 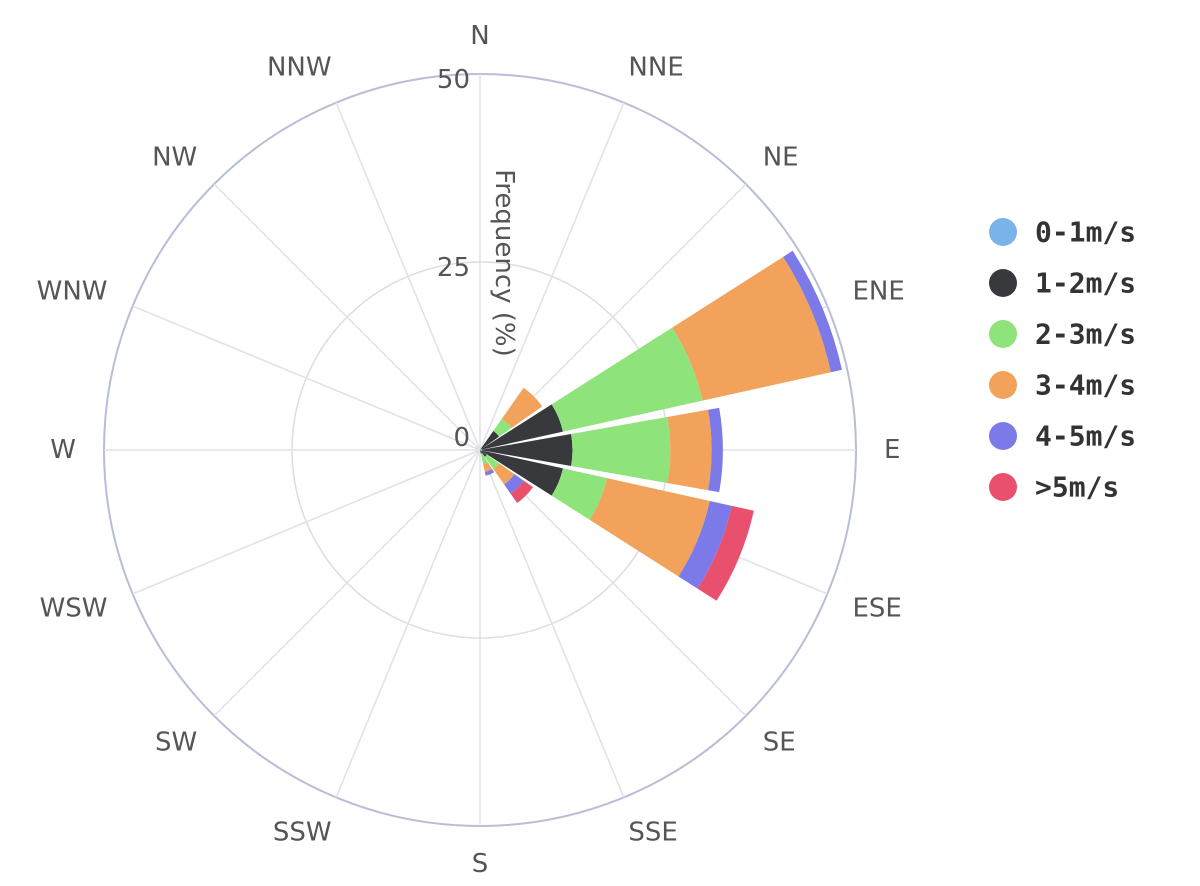 I want to click on bar-ene-1-2m-s, so click(x=522, y=427).